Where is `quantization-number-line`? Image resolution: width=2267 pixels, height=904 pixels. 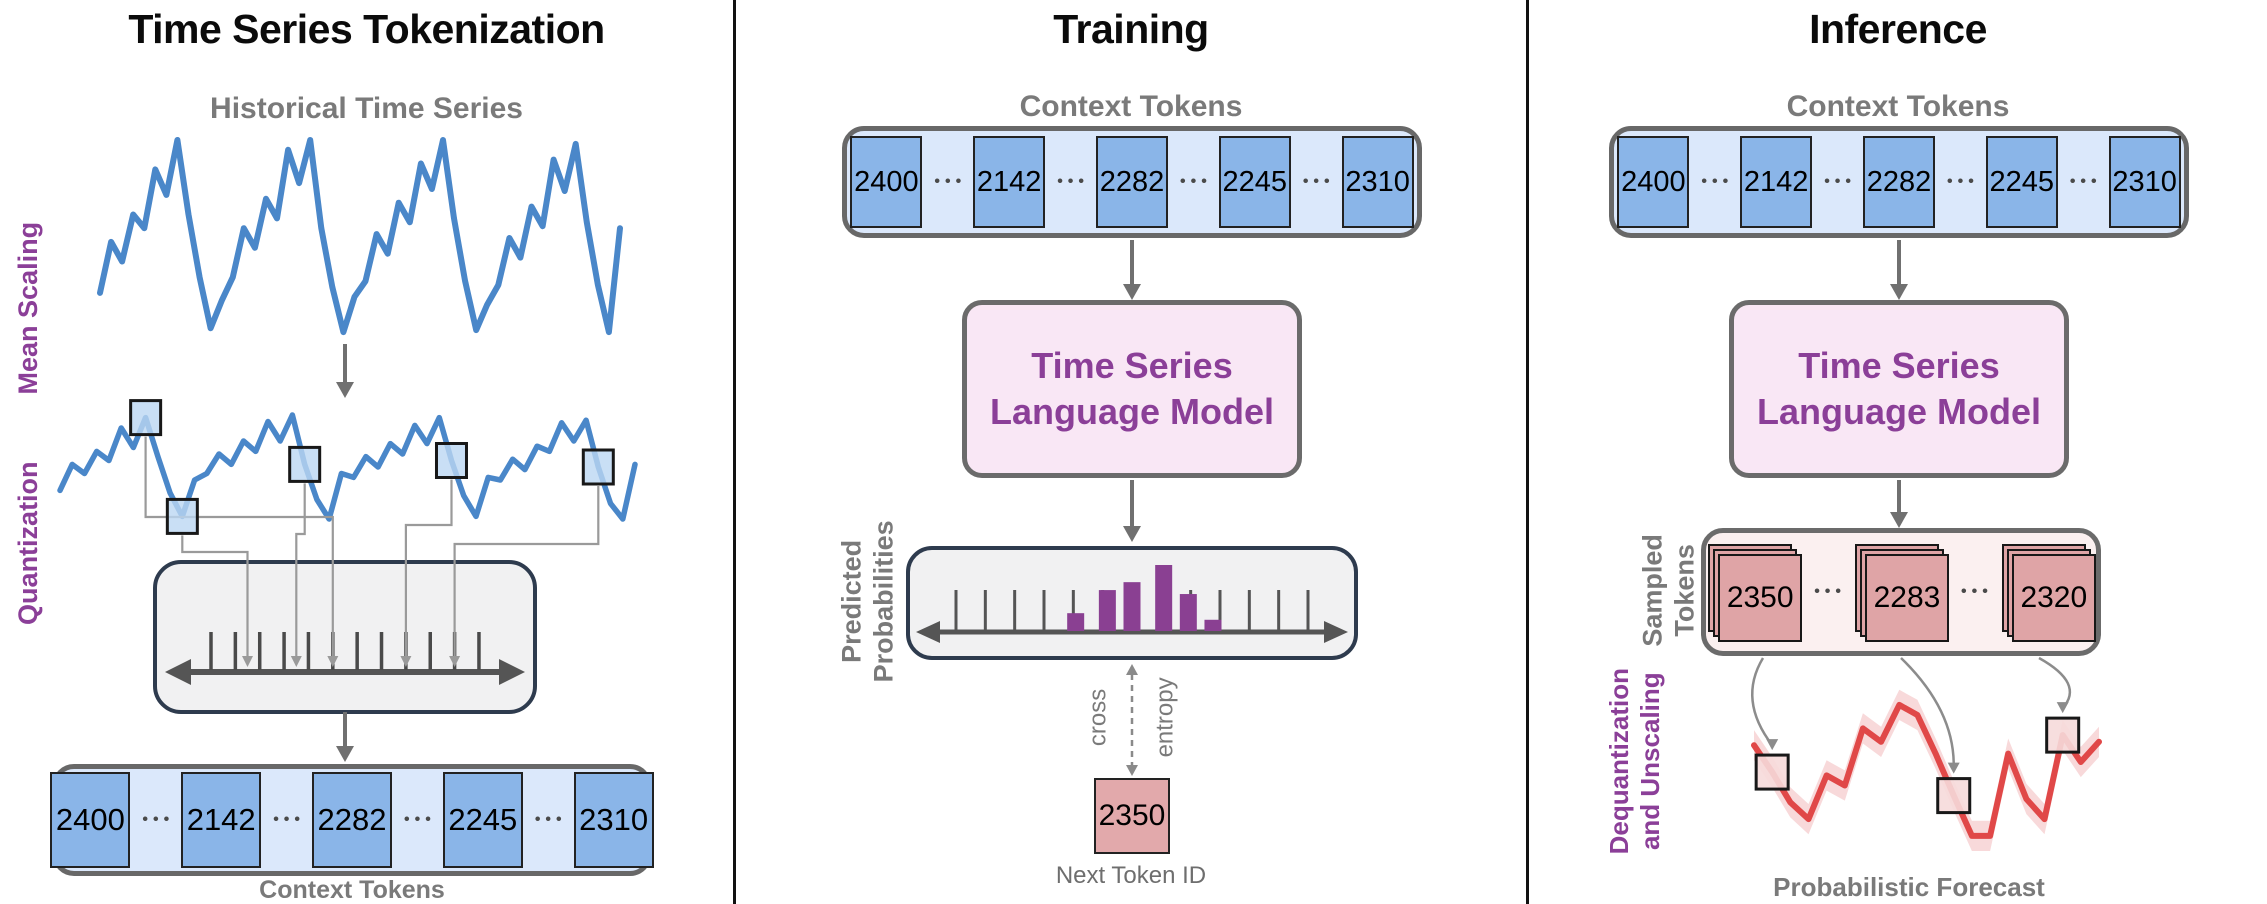 quantization-number-line is located at coordinates (345, 672).